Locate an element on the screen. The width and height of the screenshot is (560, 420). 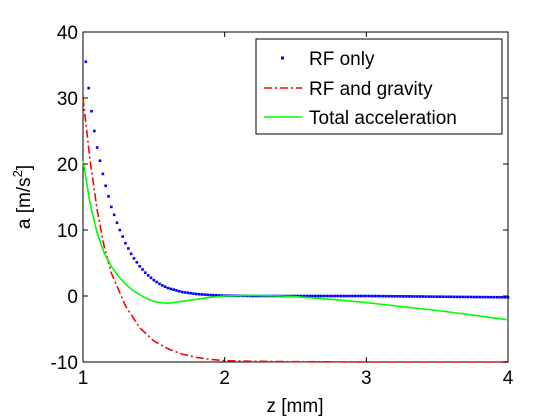
legend-label-total-acceleration: Total acceleration is located at coordinates (383, 118).